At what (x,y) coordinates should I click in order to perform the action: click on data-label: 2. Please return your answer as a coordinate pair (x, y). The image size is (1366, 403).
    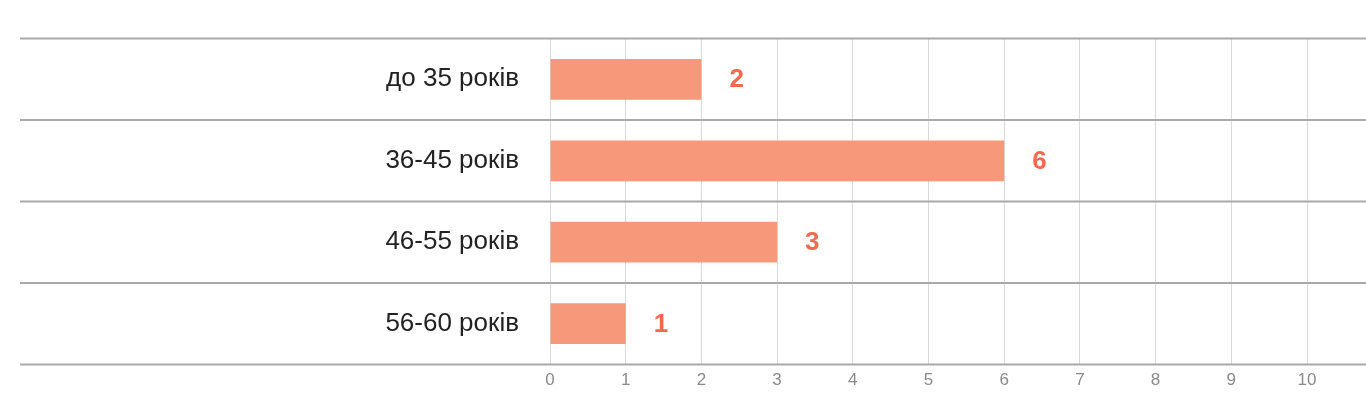
    Looking at the image, I should click on (736, 78).